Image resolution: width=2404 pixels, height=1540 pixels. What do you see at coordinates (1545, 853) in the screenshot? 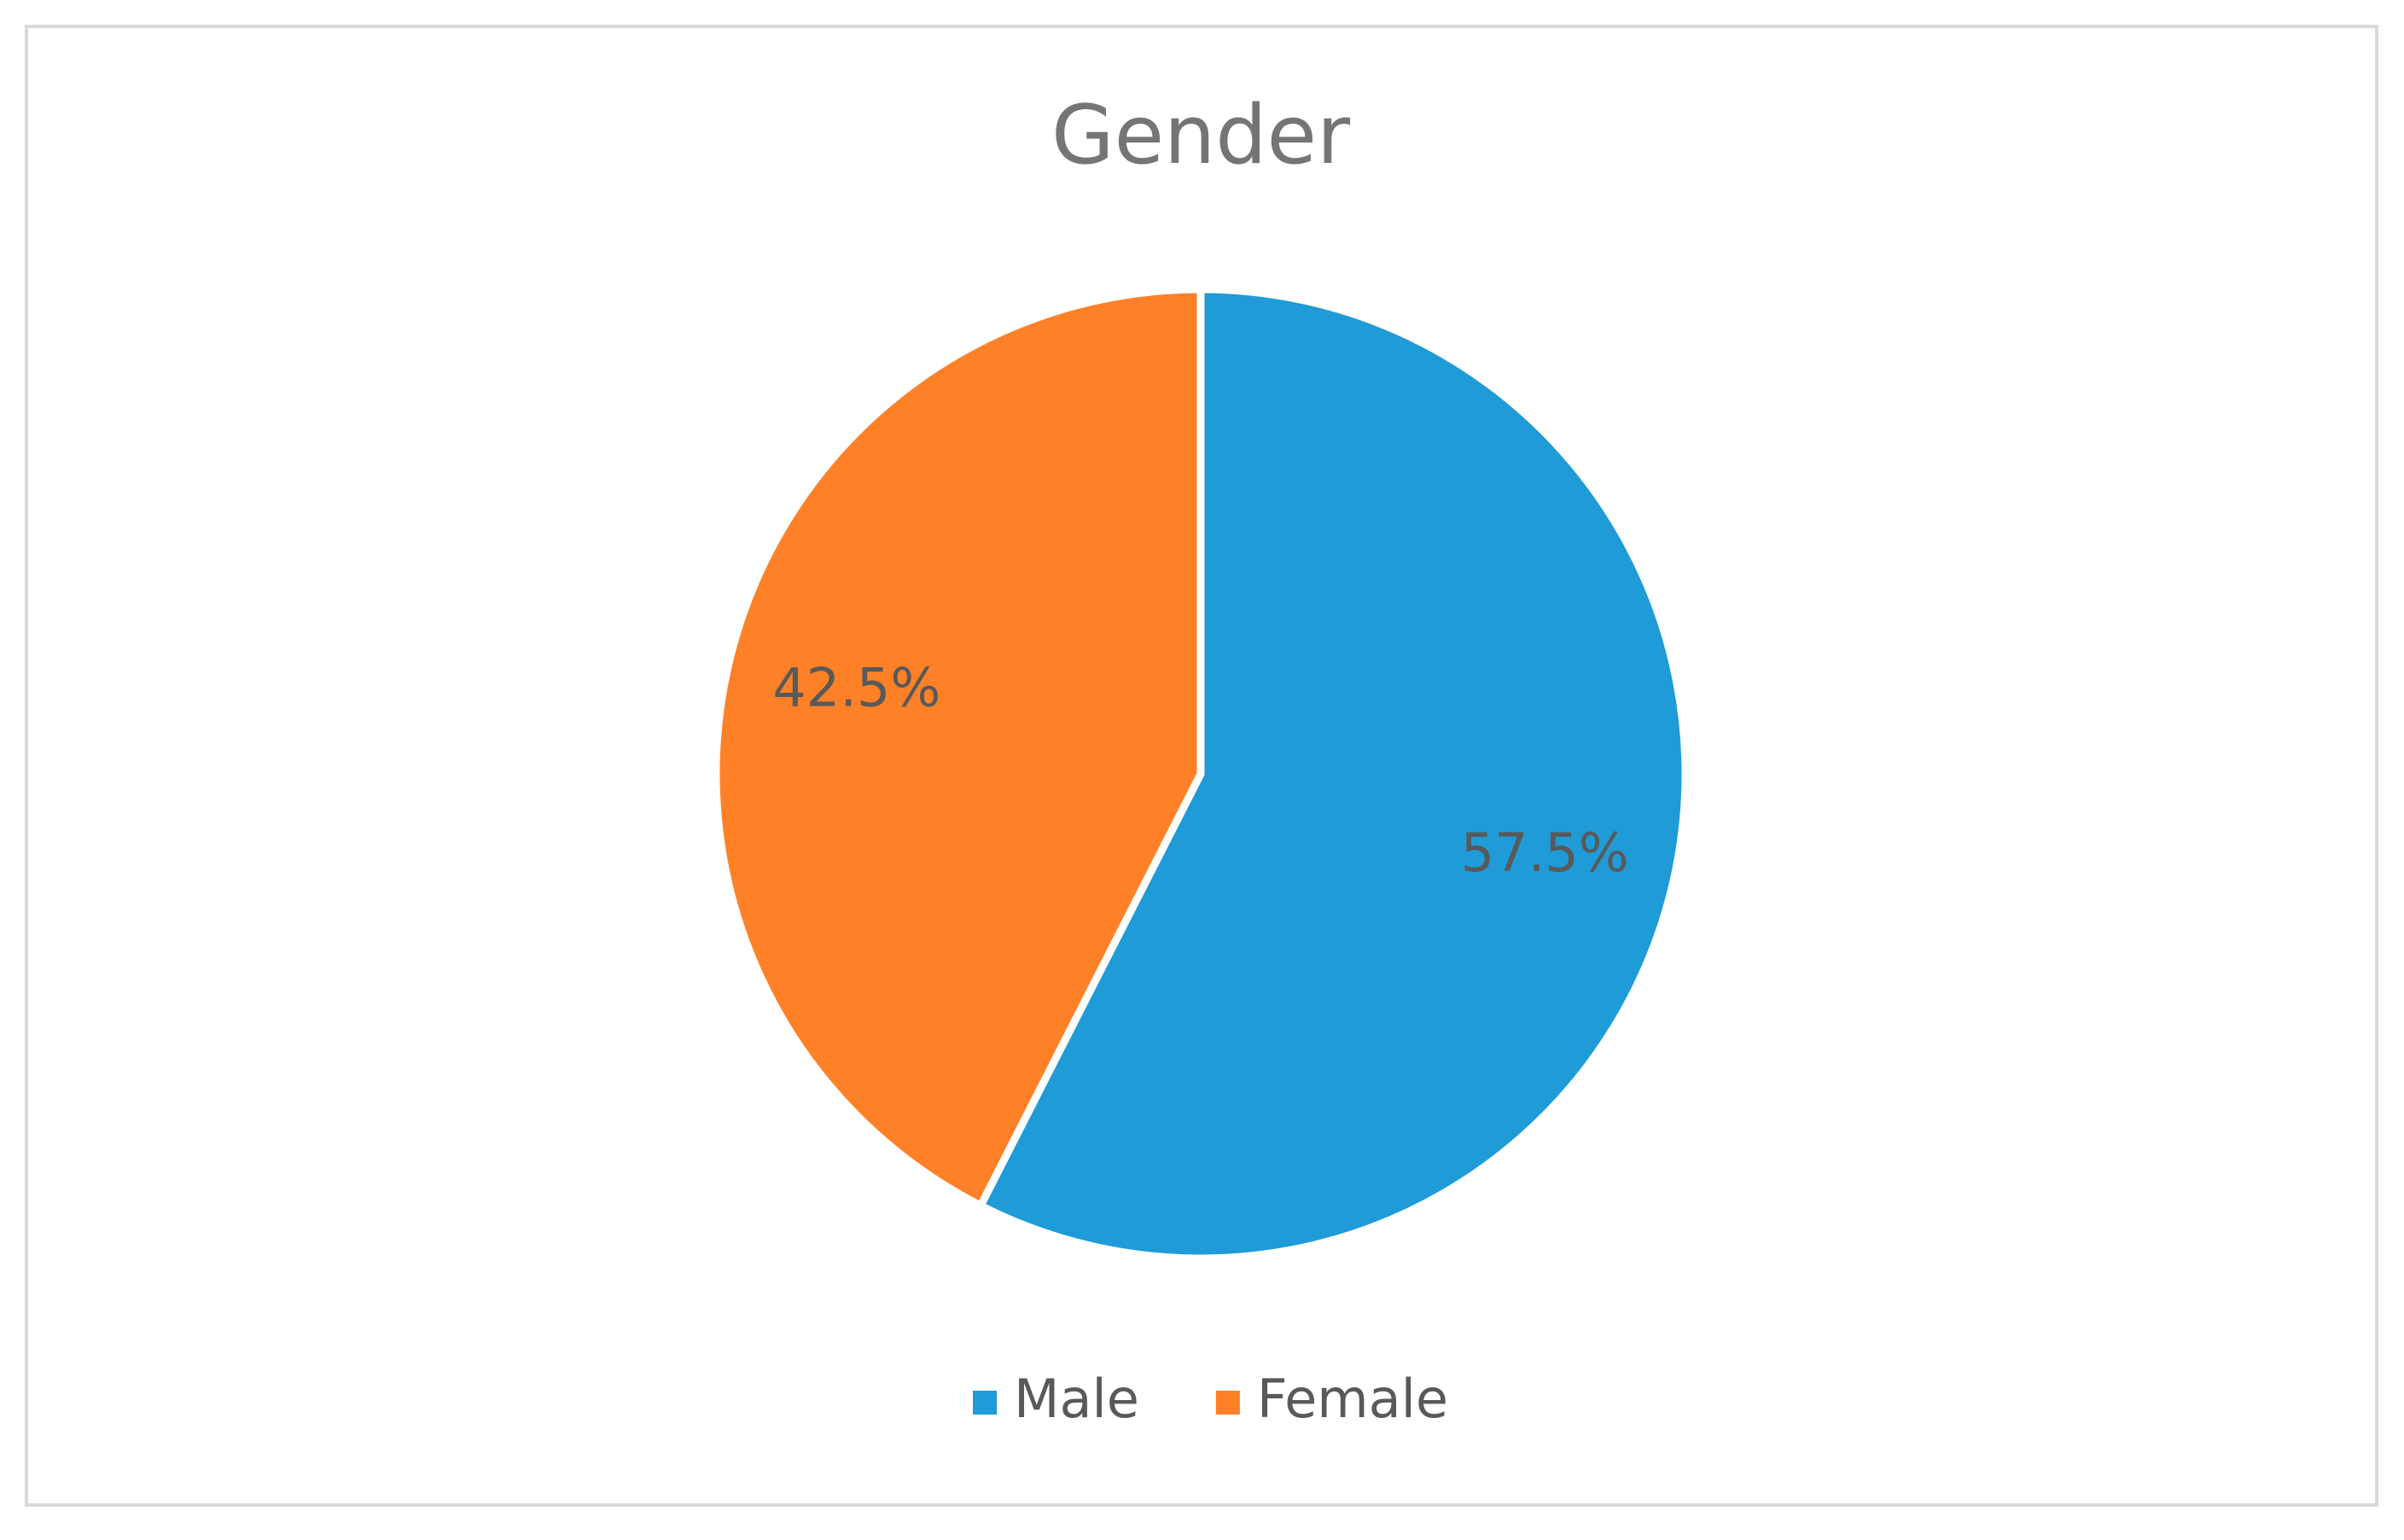
I see `data-label: 57.5%` at bounding box center [1545, 853].